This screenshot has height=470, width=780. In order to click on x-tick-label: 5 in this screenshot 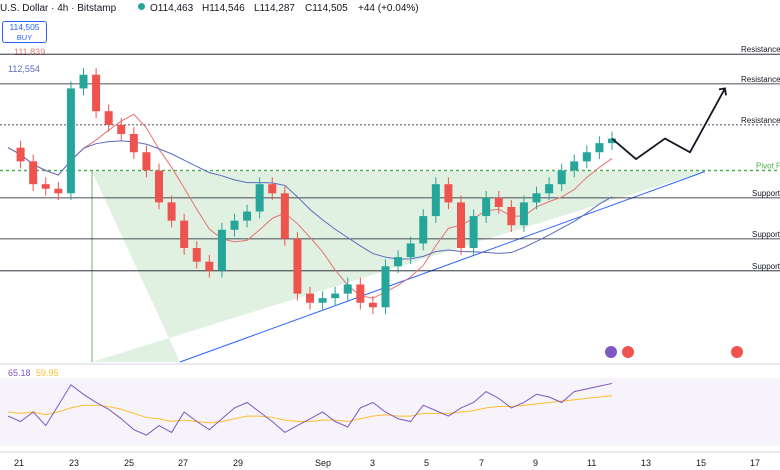, I will do `click(426, 463)`.